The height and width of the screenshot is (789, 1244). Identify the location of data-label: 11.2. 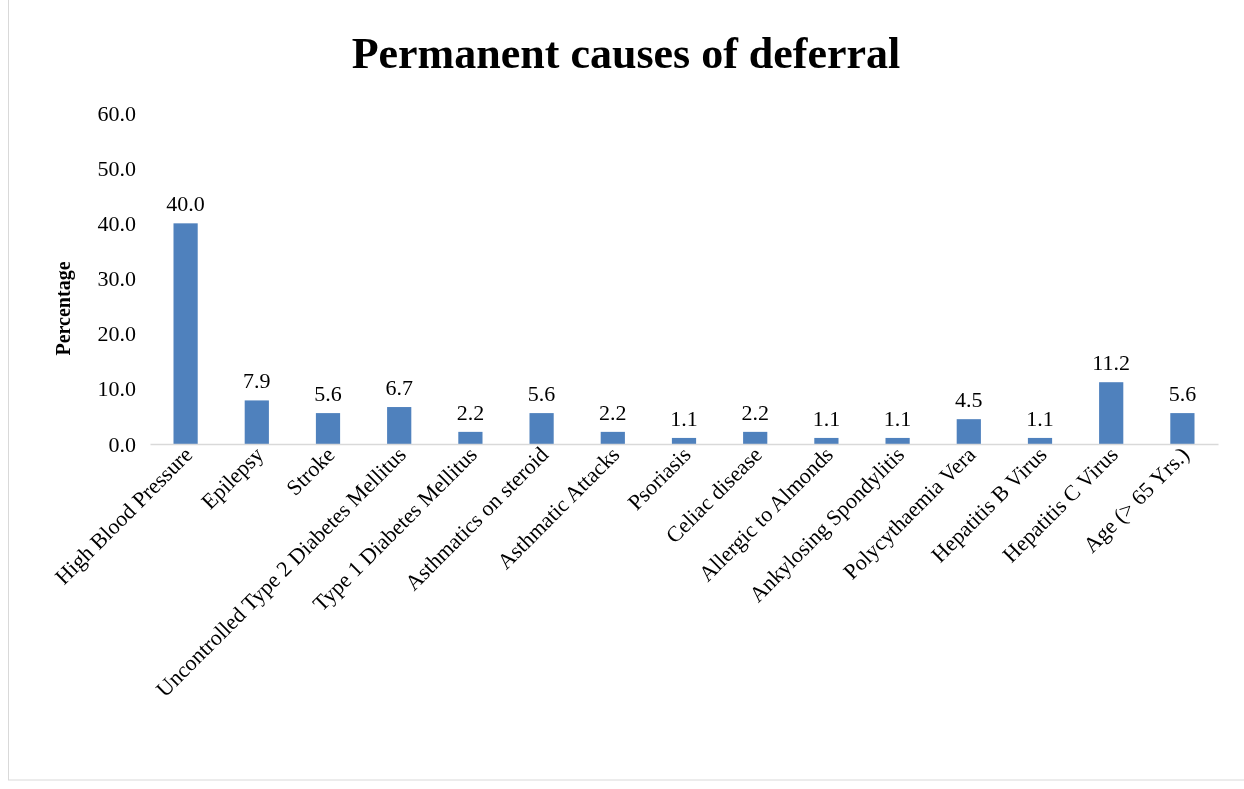
(1111, 363).